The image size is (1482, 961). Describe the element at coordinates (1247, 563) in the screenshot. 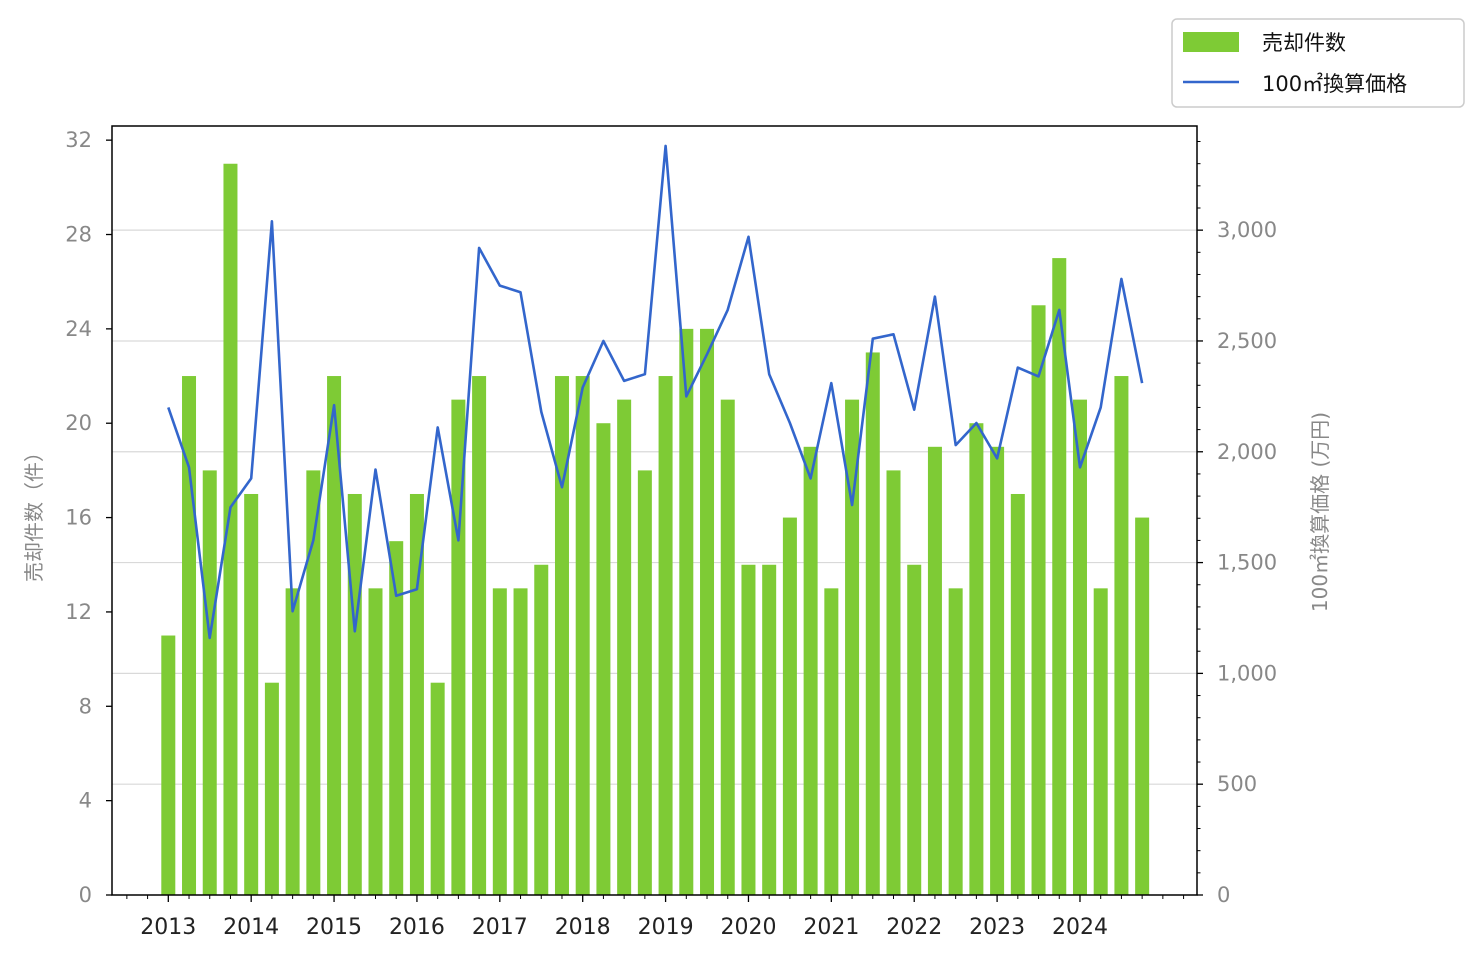

I see `y-tick-label-right: 1,500` at that location.